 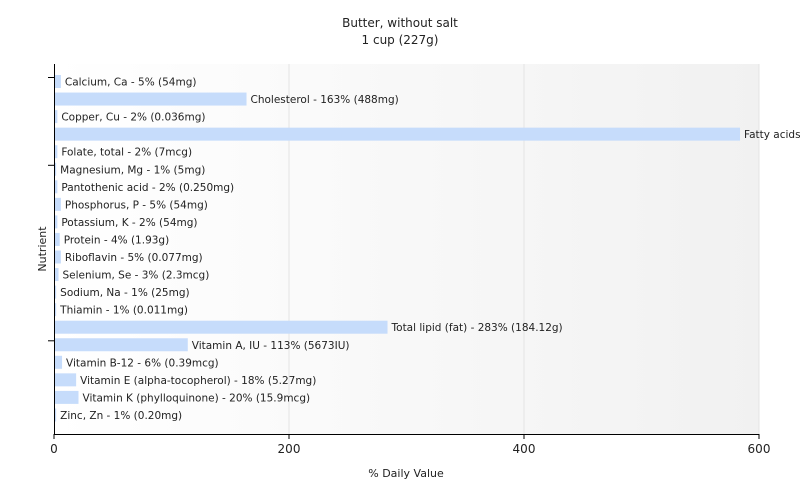 What do you see at coordinates (117, 240) in the screenshot?
I see `bar-label: Protein - 4% (1.93g)` at bounding box center [117, 240].